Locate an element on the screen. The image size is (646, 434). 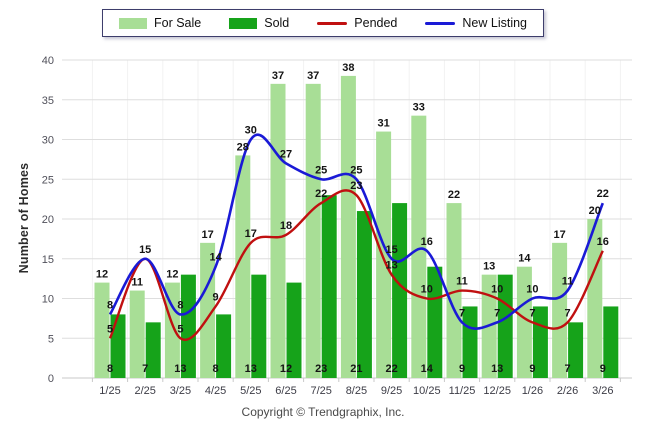
value-label-for-sale: 11 is located at coordinates (137, 283).